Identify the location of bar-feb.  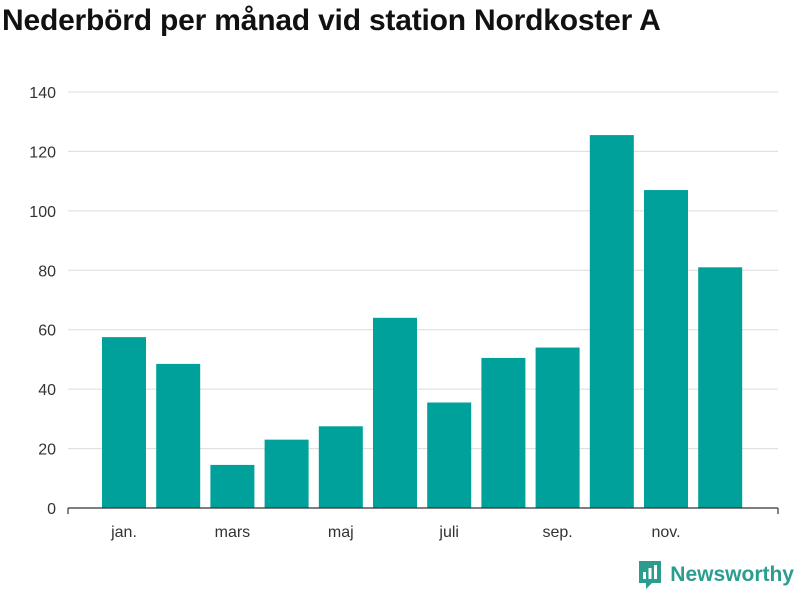
(178, 435).